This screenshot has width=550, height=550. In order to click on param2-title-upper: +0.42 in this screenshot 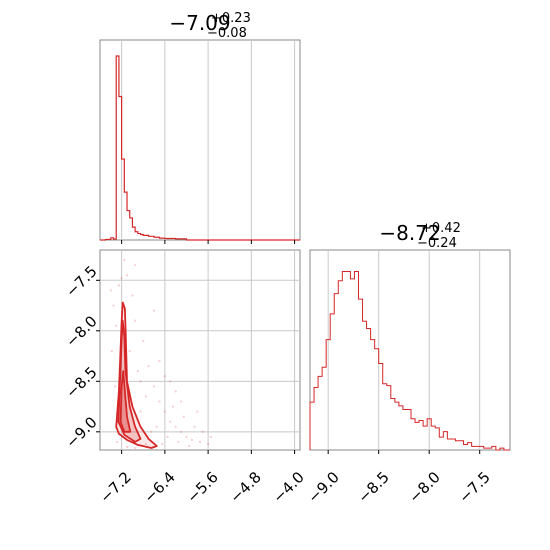, I will do `click(441, 228)`.